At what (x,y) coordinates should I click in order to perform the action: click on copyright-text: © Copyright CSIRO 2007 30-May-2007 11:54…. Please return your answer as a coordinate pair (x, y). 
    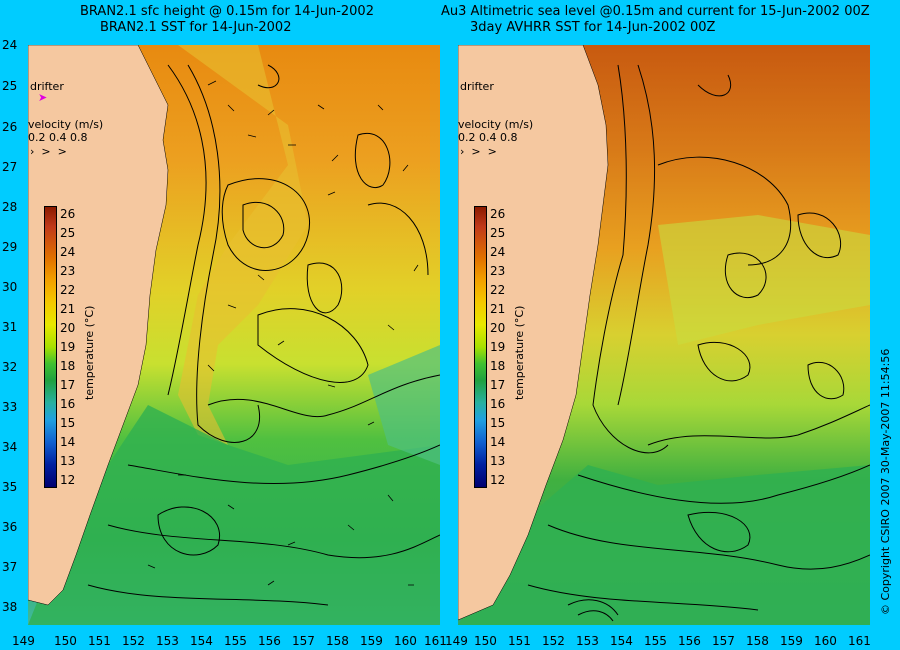
    Looking at the image, I should click on (885, 481).